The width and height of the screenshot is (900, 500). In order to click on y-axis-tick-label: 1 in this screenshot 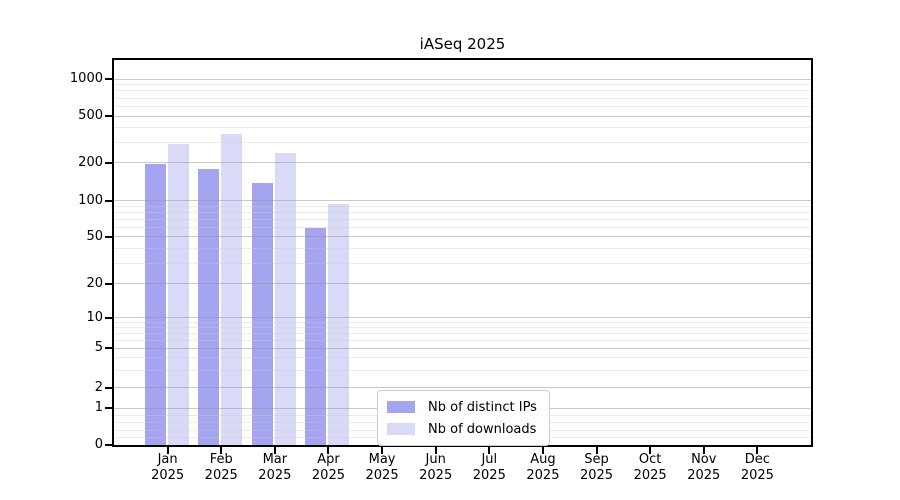, I will do `click(98, 408)`.